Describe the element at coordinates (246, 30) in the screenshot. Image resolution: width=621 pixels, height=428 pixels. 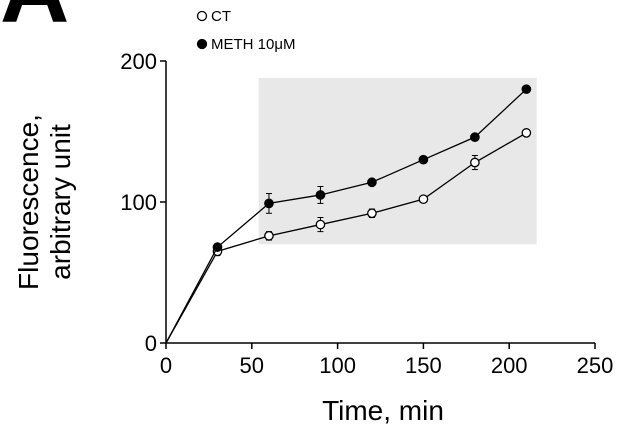
I see `legend: CT METH 10μM` at that location.